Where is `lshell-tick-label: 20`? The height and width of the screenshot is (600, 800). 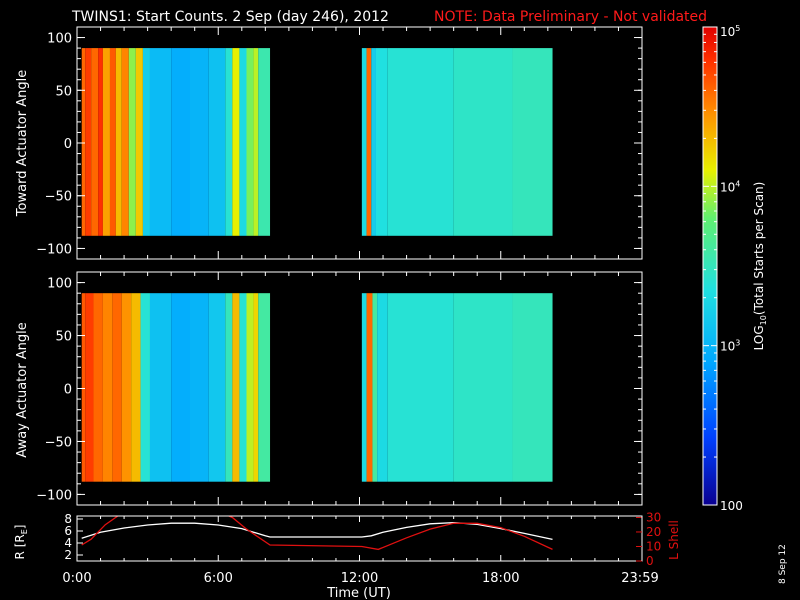
lshell-tick-label: 20 is located at coordinates (653, 532).